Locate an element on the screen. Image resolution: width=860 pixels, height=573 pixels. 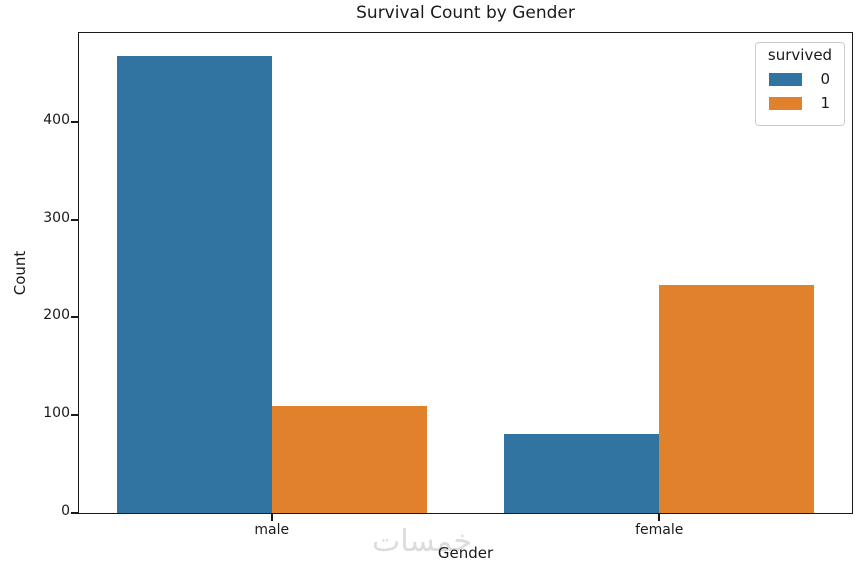
legend-entry-survived-1: 1 is located at coordinates (800, 103).